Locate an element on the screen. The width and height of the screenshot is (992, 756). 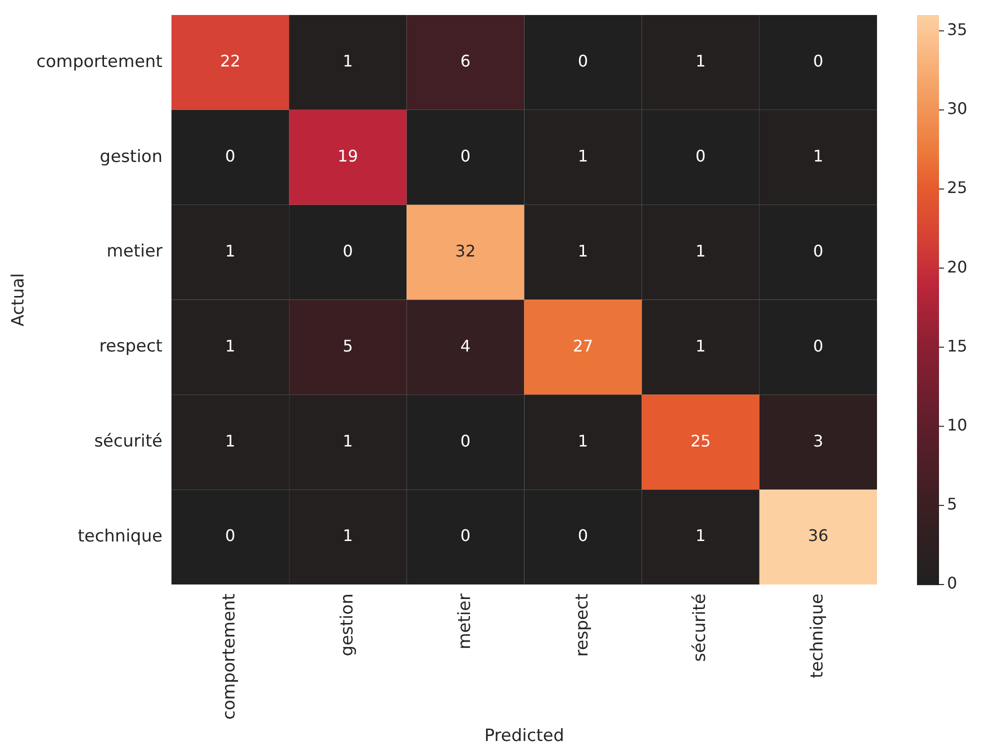
color-bar-label: 5 is located at coordinates (952, 504).